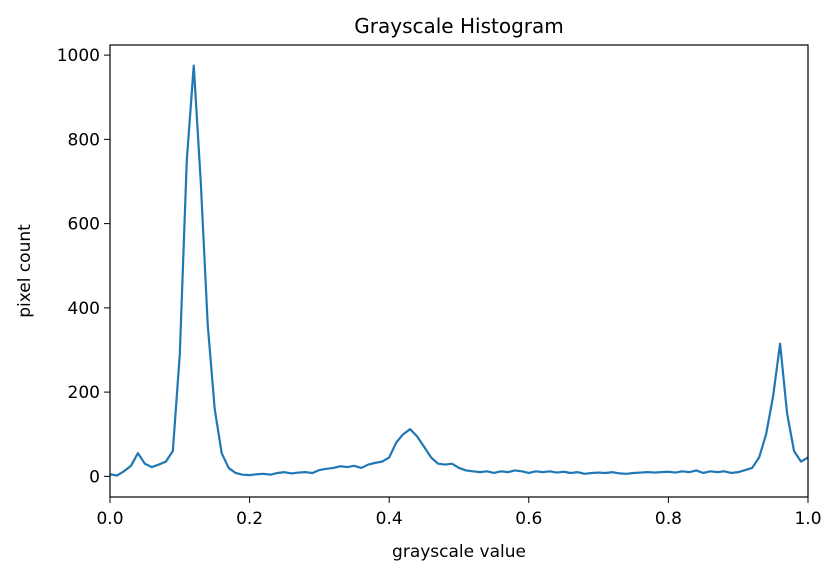 This screenshot has height=577, width=839. What do you see at coordinates (249, 519) in the screenshot?
I see `x-tick-label: 0.2` at bounding box center [249, 519].